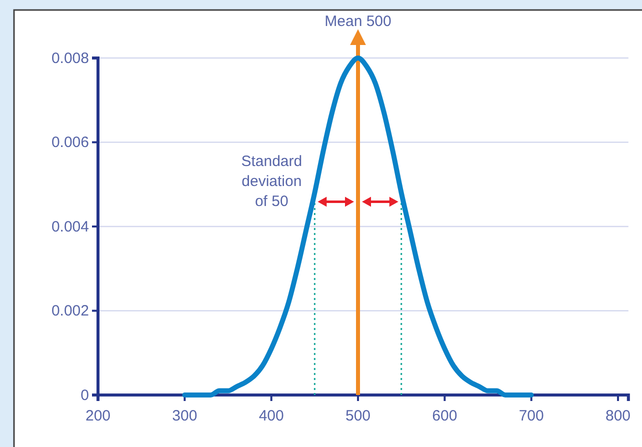 The width and height of the screenshot is (642, 447). Describe the element at coordinates (618, 416) in the screenshot. I see `x-tick-label: 800` at that location.